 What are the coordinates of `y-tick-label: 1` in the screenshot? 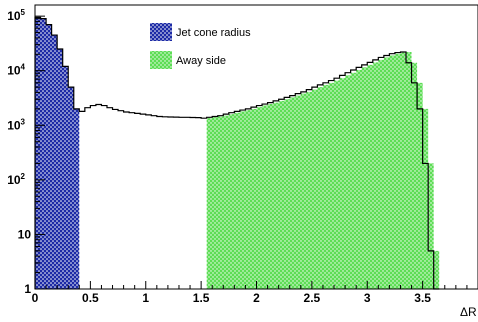 It's located at (27, 289).